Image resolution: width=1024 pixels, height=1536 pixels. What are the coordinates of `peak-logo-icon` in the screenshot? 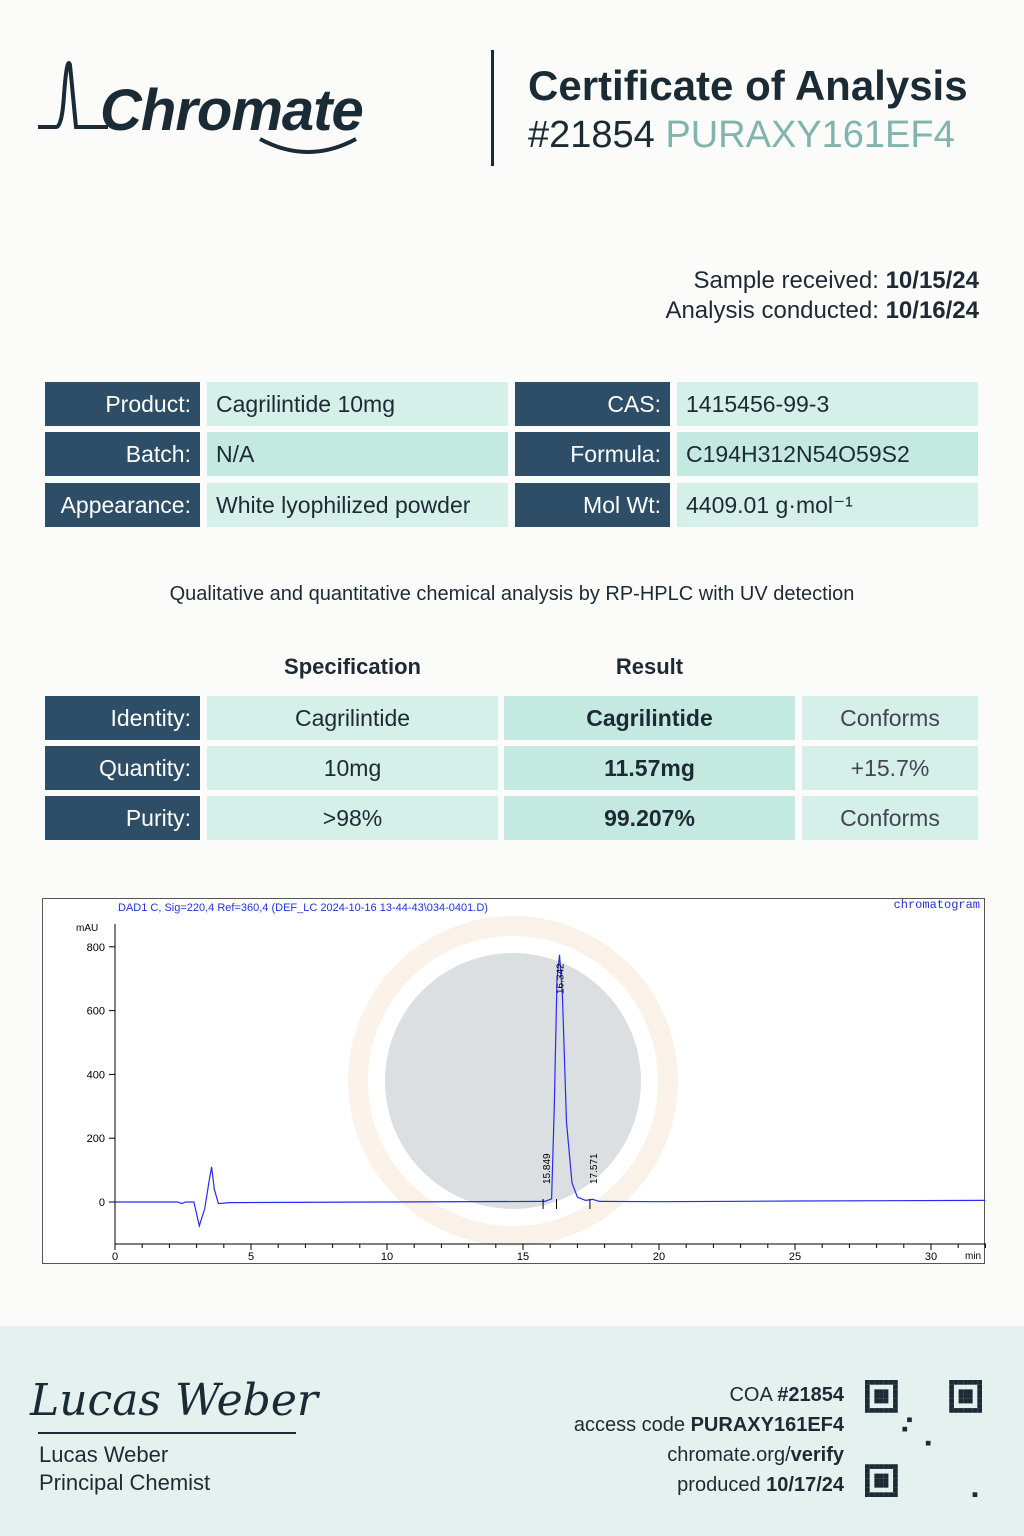 It's located at (73, 95).